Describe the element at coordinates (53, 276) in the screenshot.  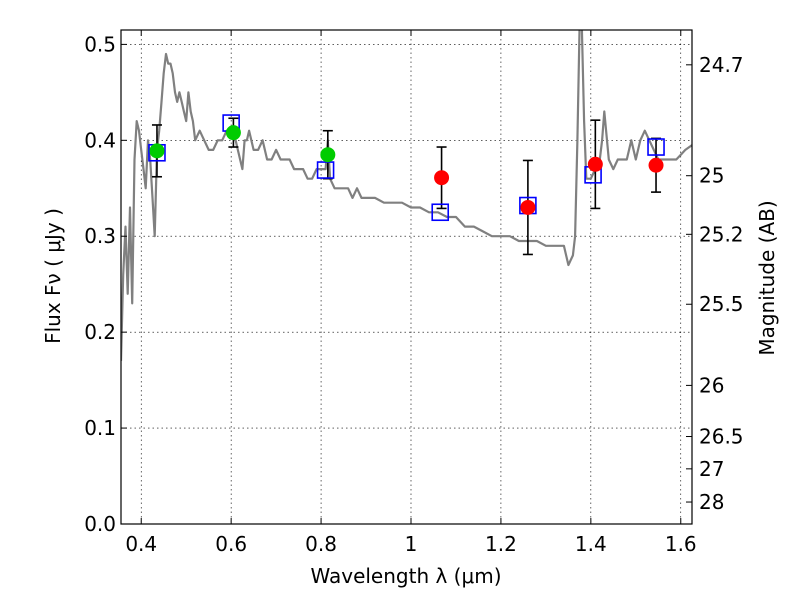
I see `y-axis-label: Flux Fν ( μJy )` at that location.